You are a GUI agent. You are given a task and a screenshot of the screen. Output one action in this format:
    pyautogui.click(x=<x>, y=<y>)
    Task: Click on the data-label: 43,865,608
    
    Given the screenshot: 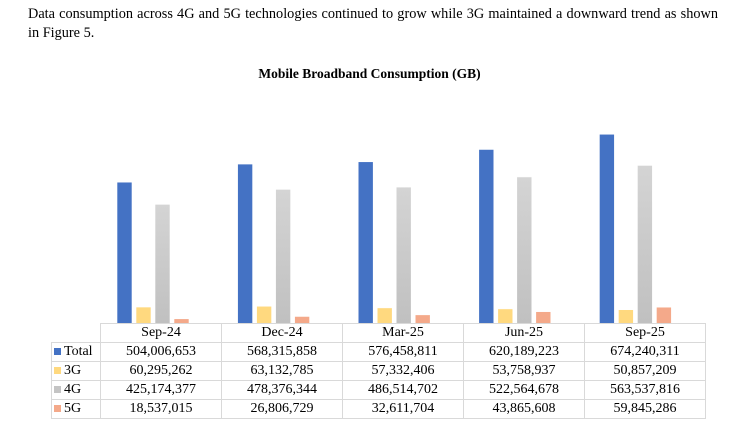 What is the action you would take?
    pyautogui.click(x=524, y=409)
    